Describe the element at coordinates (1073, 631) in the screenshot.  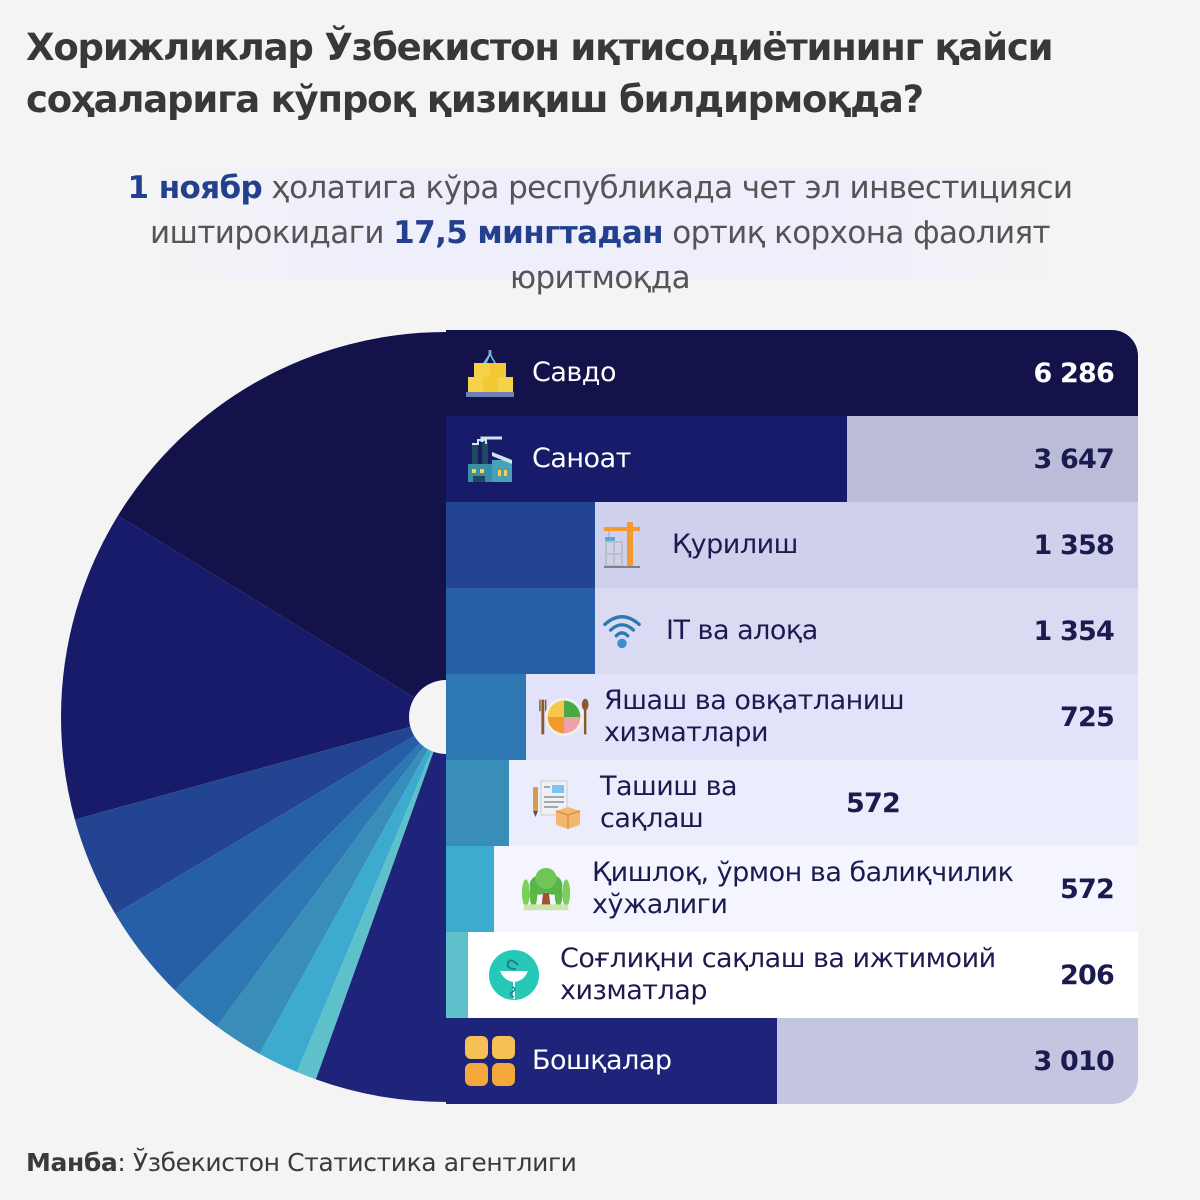
I see `row-value: 1 354` at that location.